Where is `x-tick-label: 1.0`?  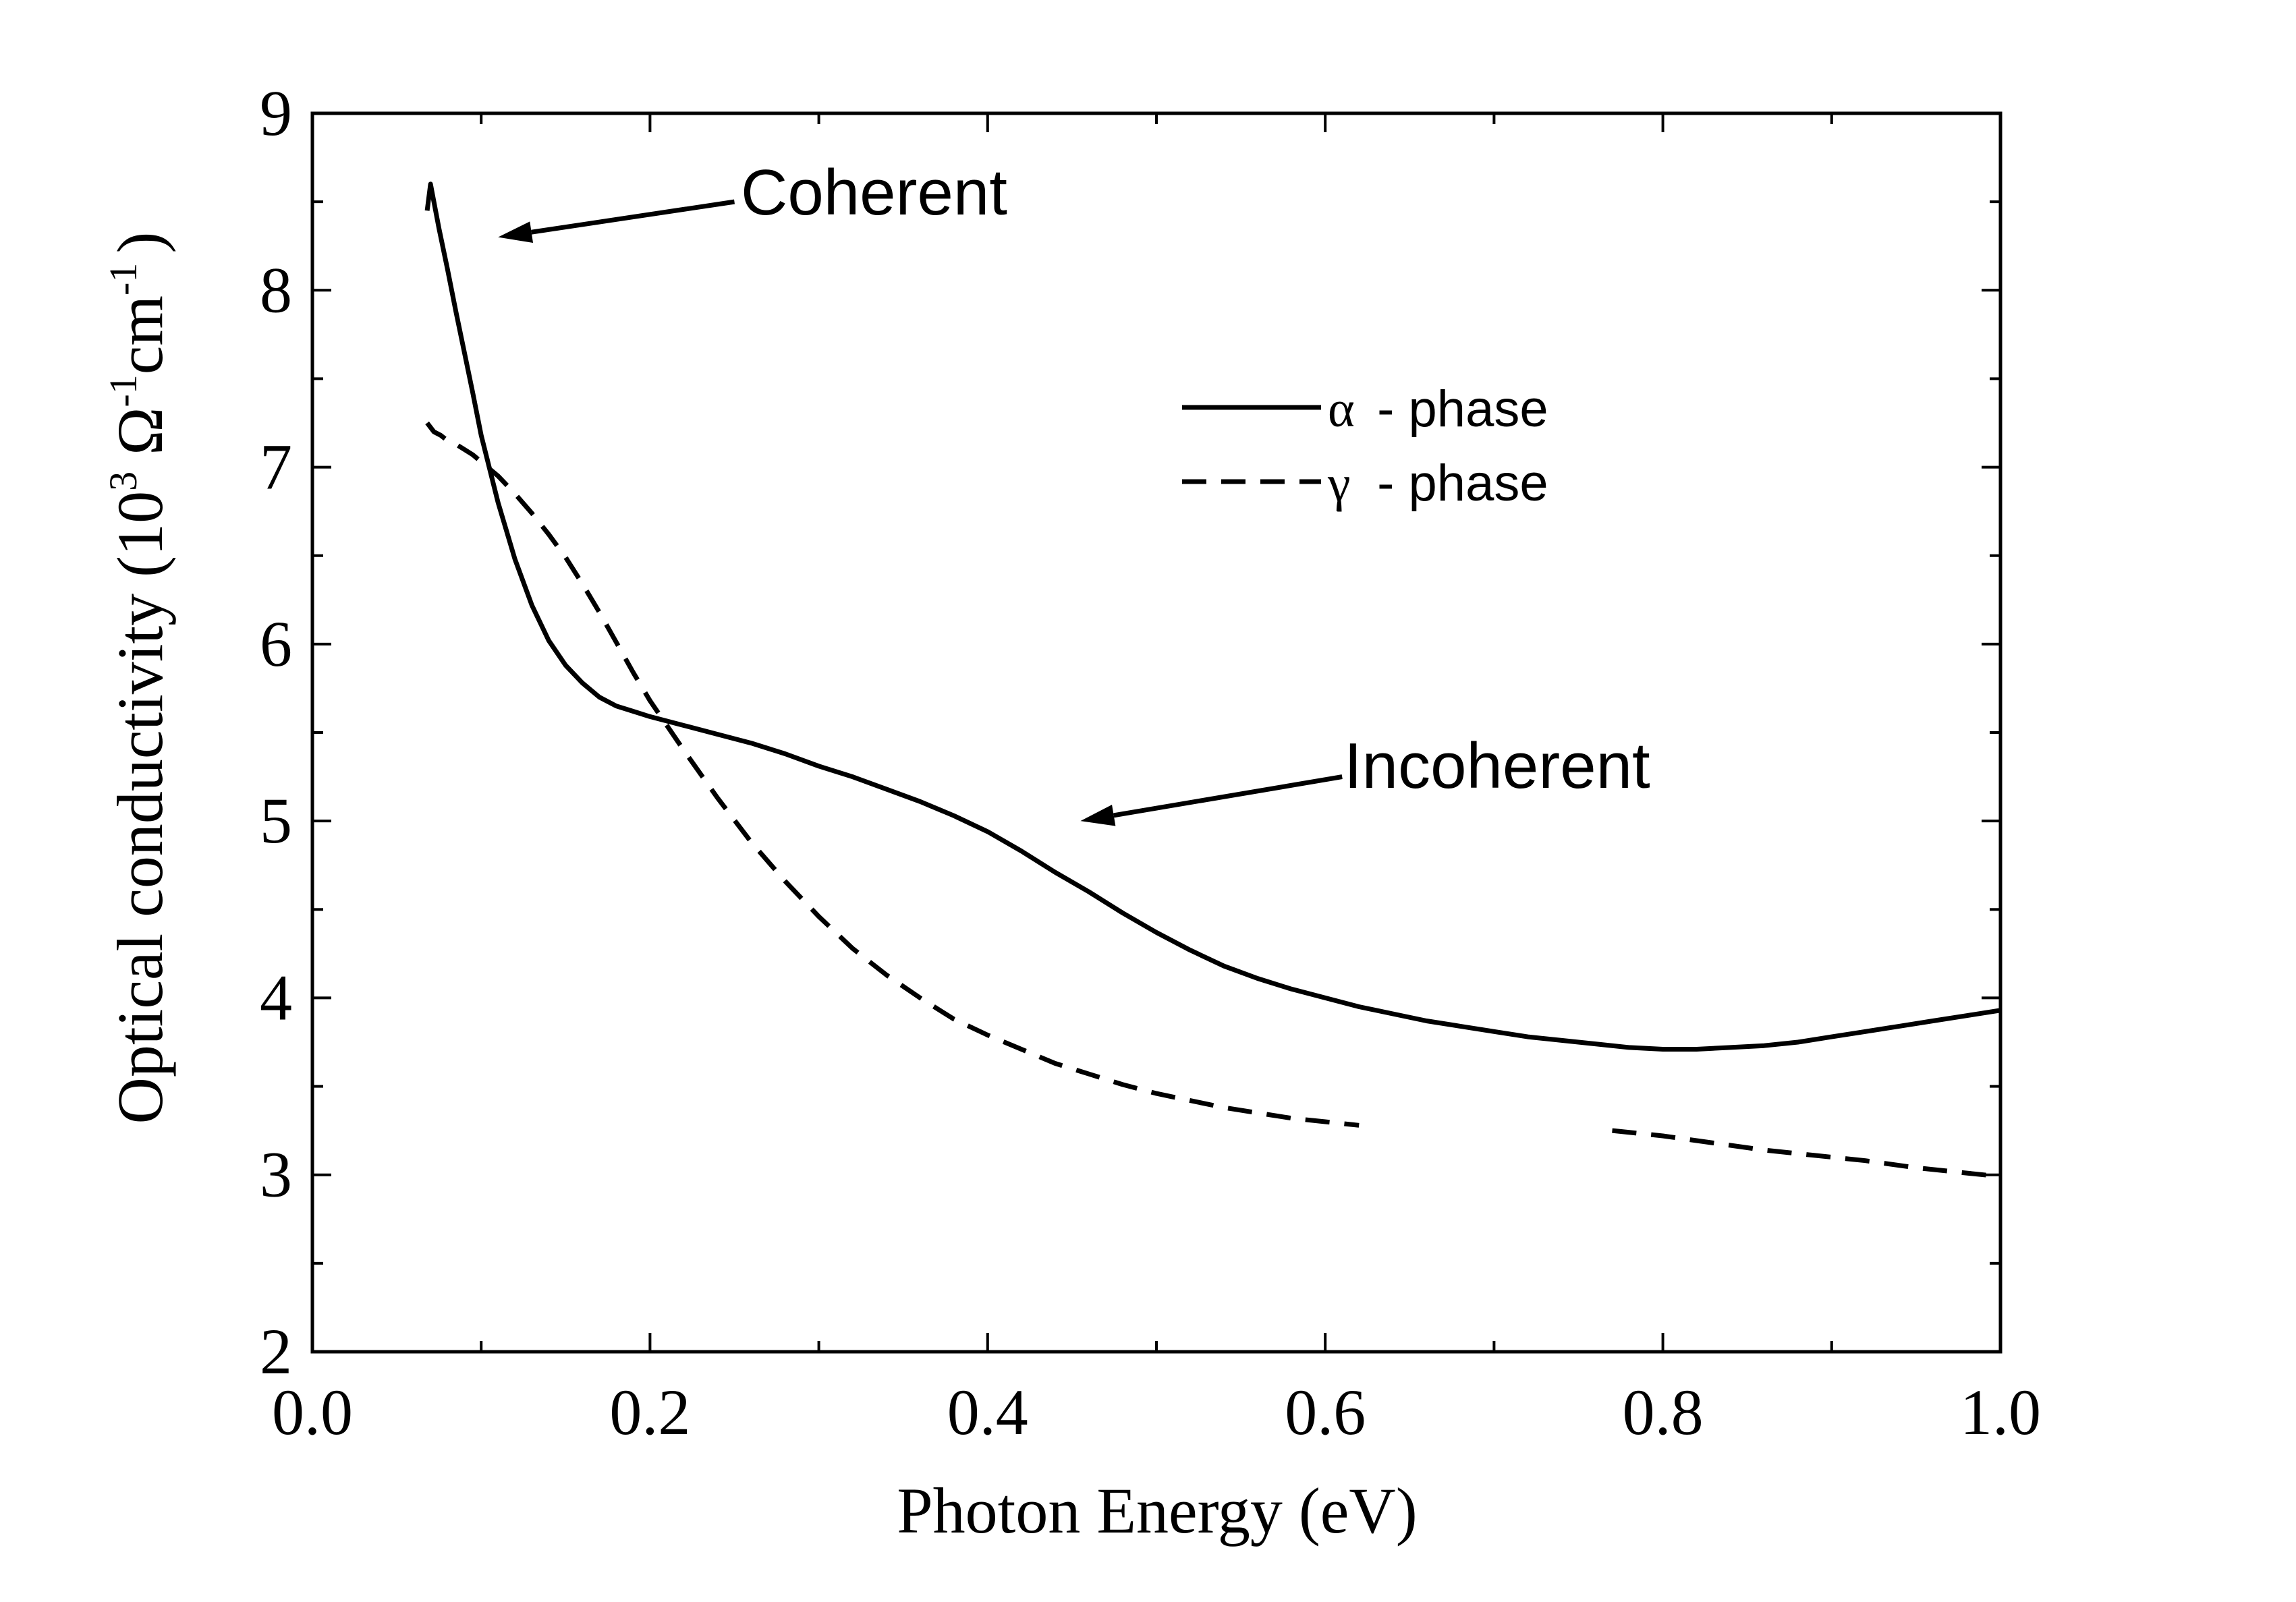 x-tick-label: 1.0 is located at coordinates (2000, 1412).